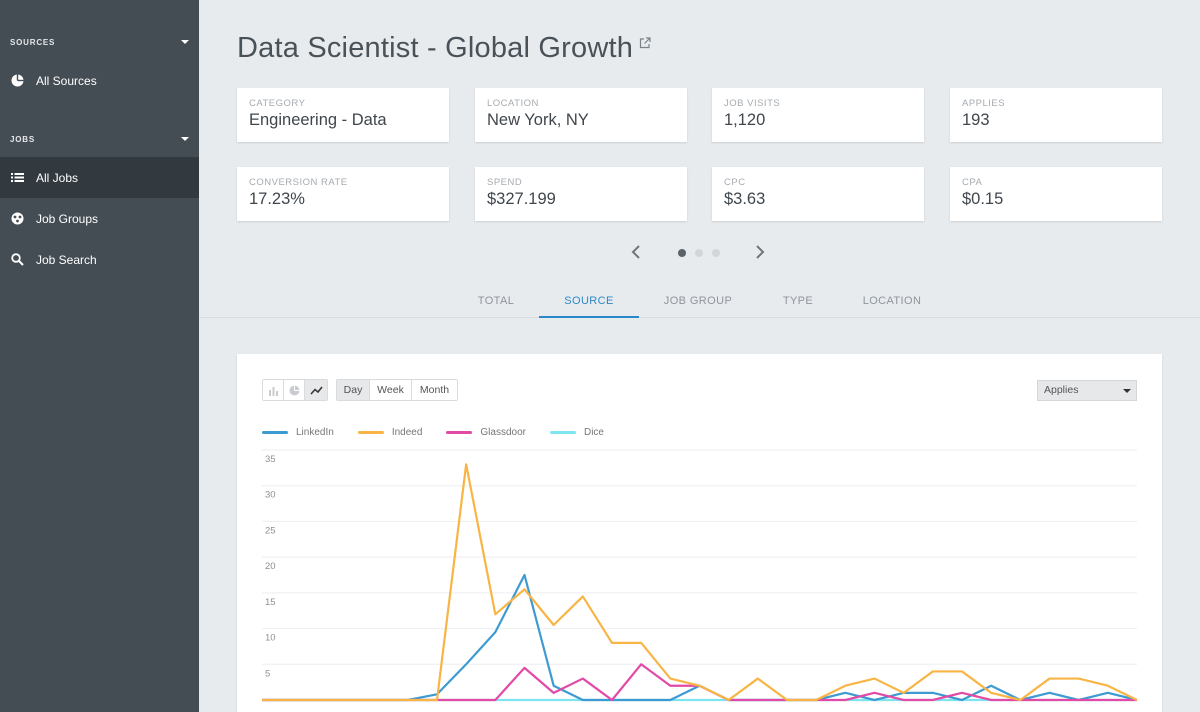 This screenshot has width=1200, height=712. What do you see at coordinates (353, 390) in the screenshot?
I see `period-day-button: Day` at bounding box center [353, 390].